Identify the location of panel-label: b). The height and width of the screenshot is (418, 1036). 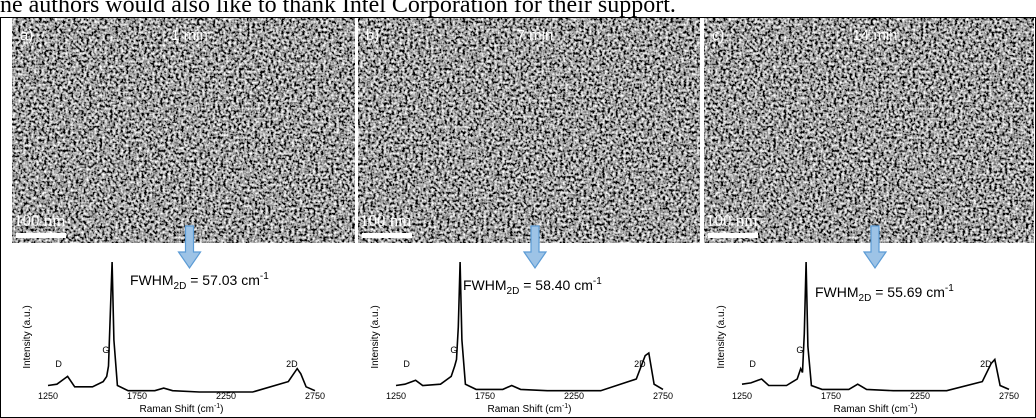
(372, 35).